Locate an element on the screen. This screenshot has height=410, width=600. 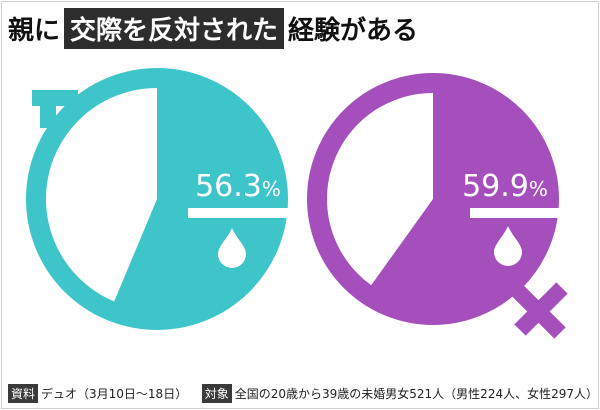
title-prefix: 親に is located at coordinates (34, 30).